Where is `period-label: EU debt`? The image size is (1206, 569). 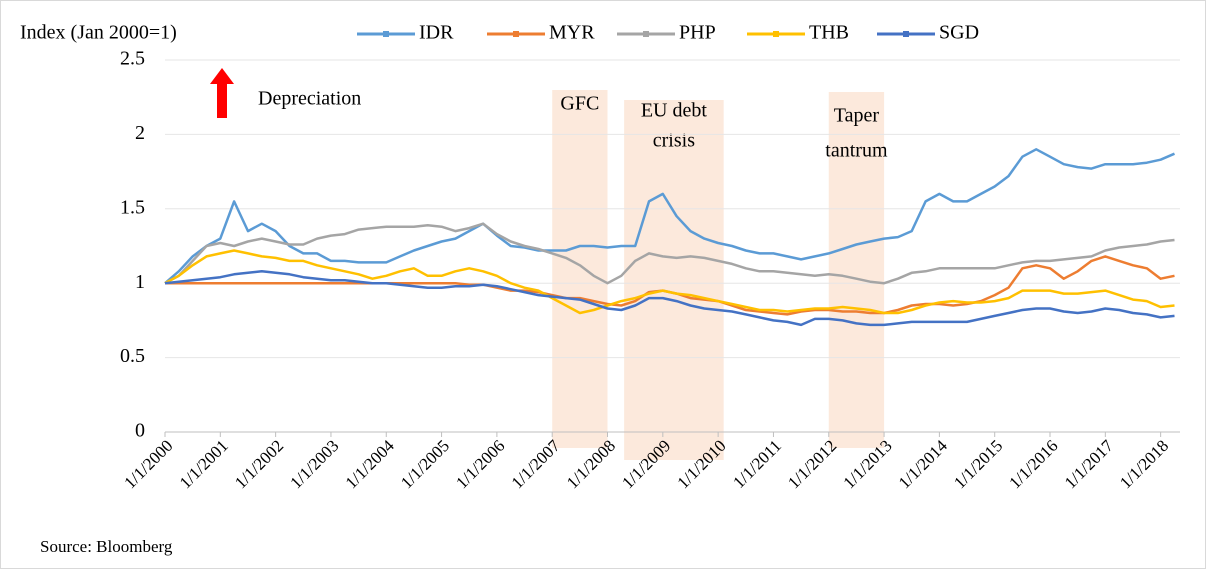 period-label: EU debt is located at coordinates (674, 111).